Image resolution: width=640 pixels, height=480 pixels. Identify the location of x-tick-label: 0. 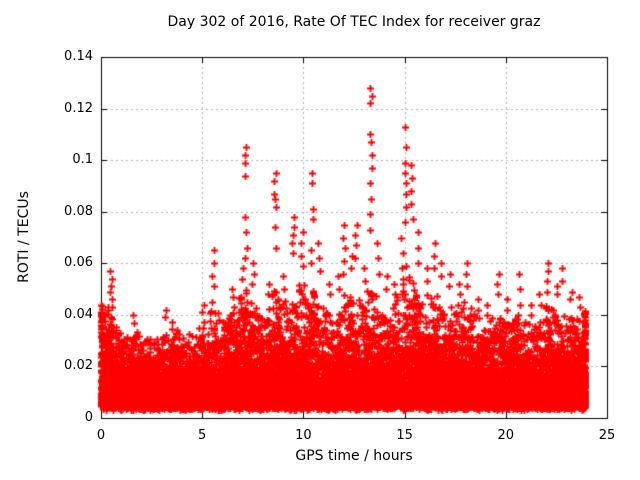
(101, 435).